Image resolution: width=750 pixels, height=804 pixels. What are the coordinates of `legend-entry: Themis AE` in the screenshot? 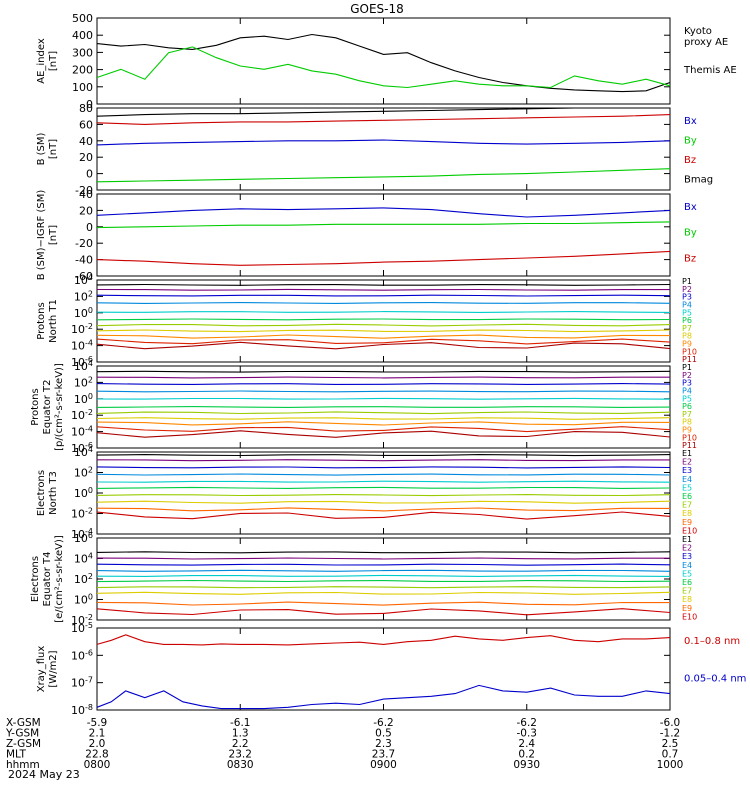 It's located at (710, 70).